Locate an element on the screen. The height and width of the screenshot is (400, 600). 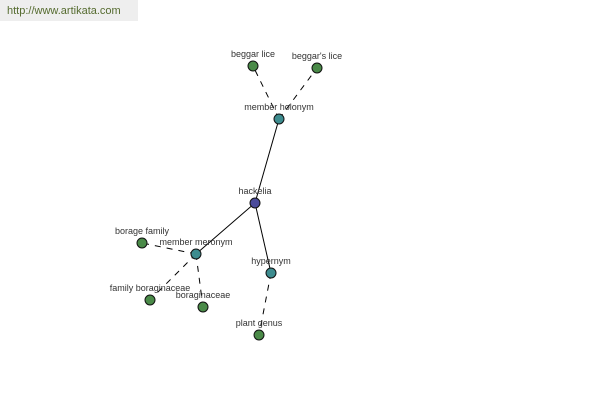
node-label-meronym: member meronym is located at coordinates (195, 242).